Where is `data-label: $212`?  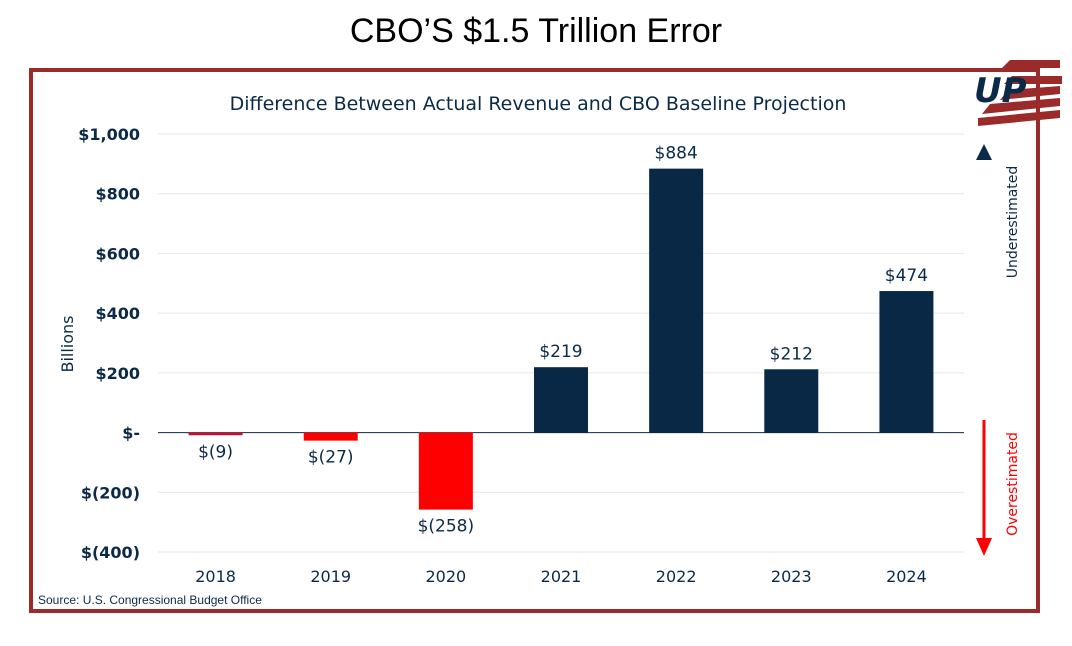 data-label: $212 is located at coordinates (791, 354).